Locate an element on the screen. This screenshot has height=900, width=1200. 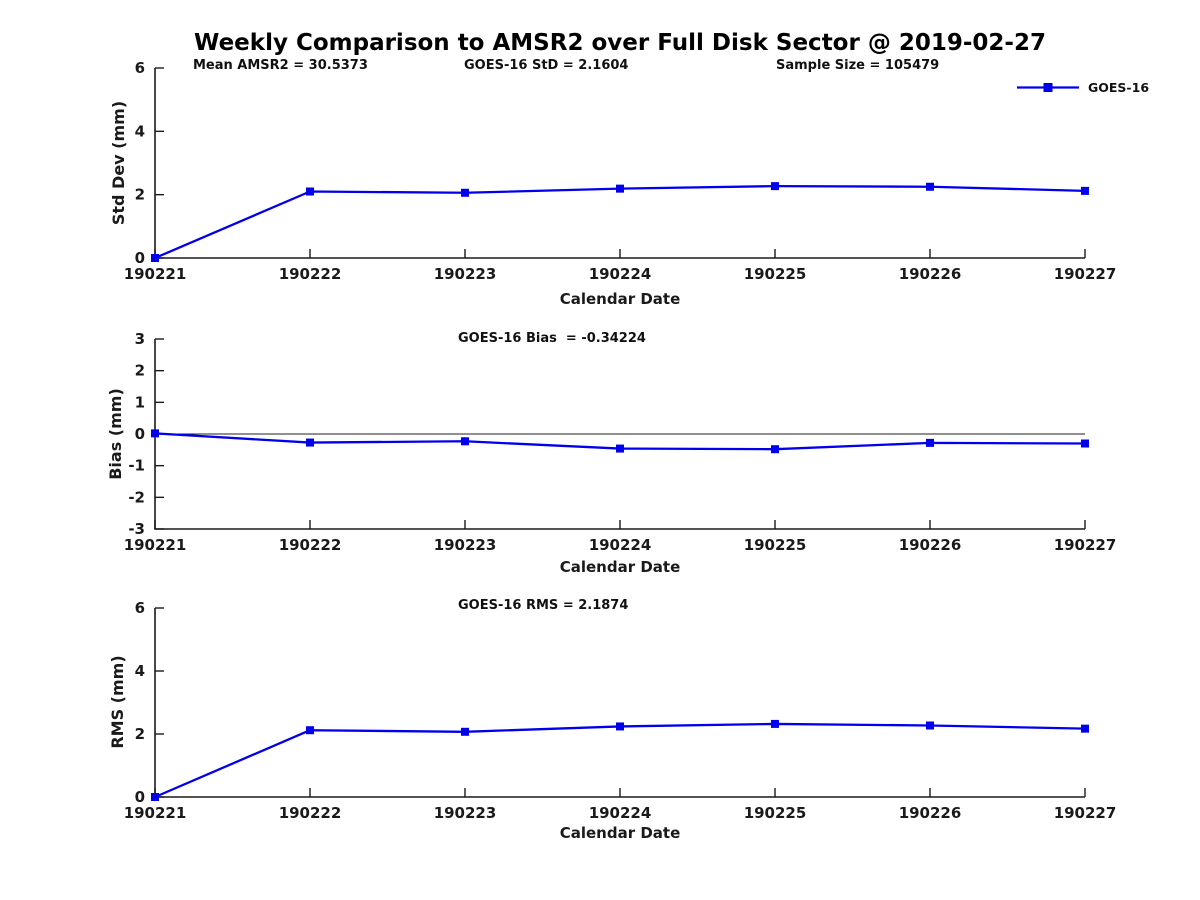
legend: GOES-16 is located at coordinates (1083, 87).